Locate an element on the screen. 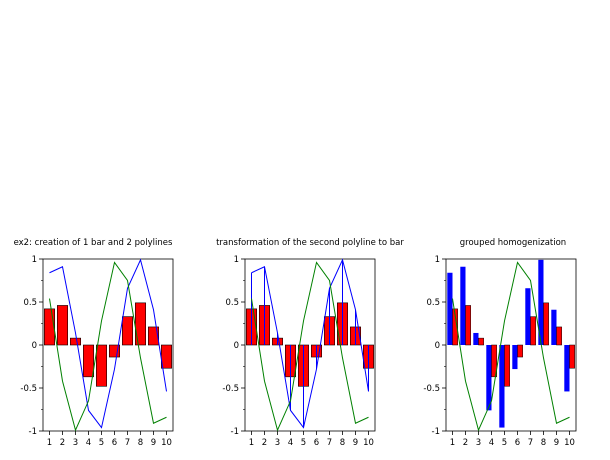 The image size is (610, 460). polyline-s1 is located at coordinates (108, 343).